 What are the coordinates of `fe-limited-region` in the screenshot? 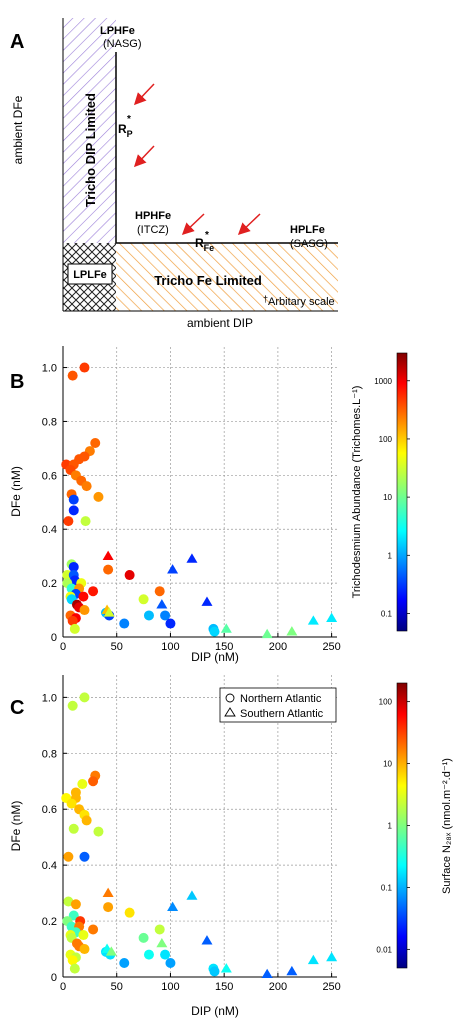 It's located at (227, 277).